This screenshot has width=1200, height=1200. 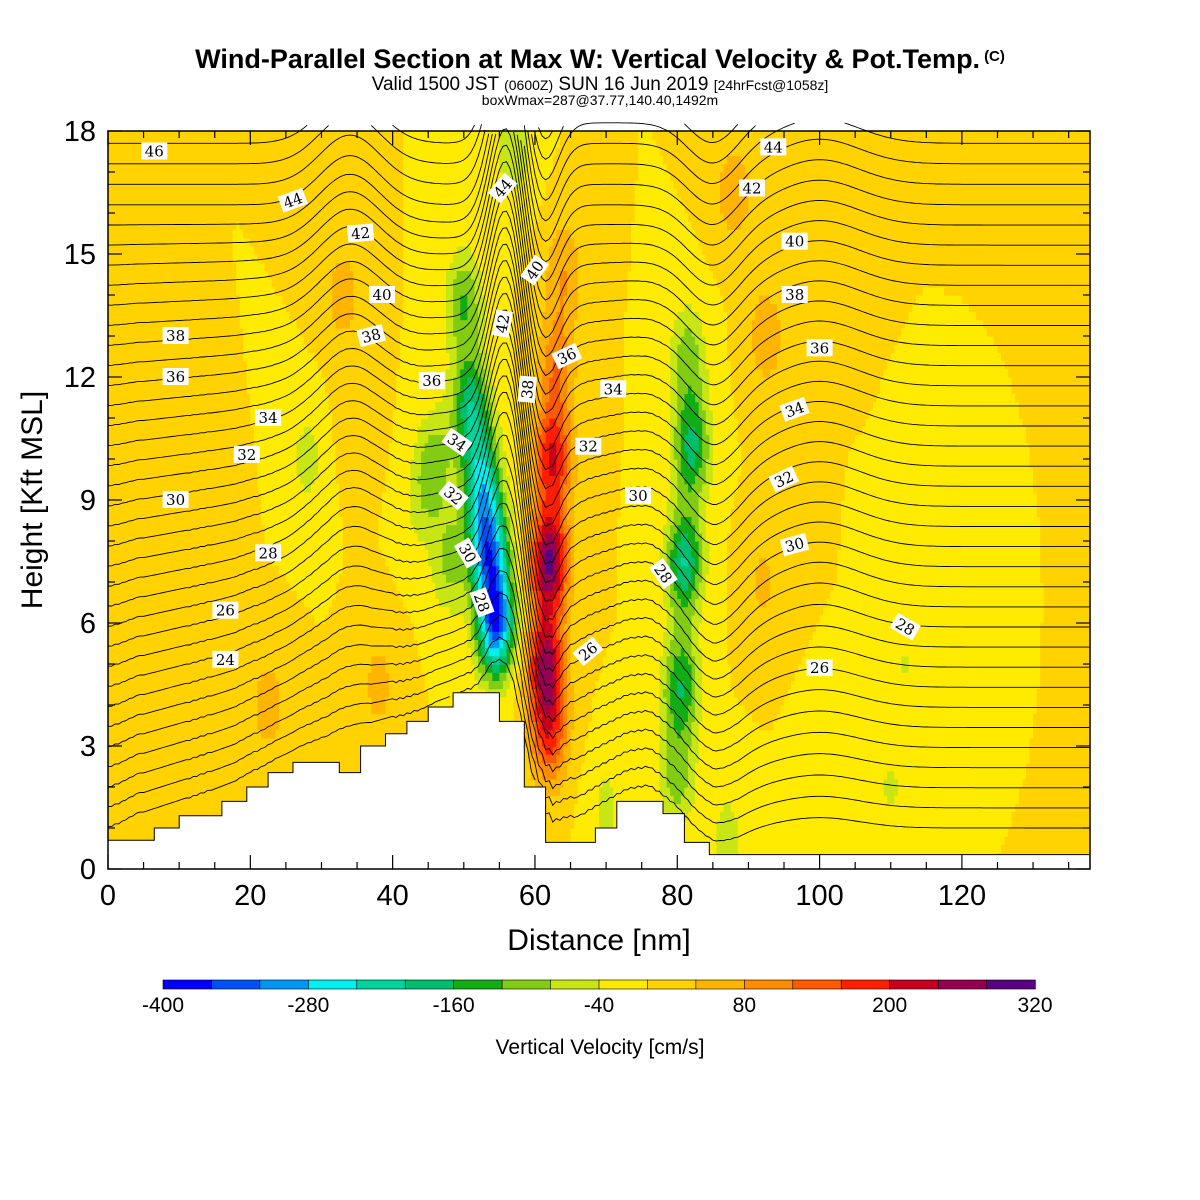 I want to click on y-tick-label: 0, so click(x=88, y=870).